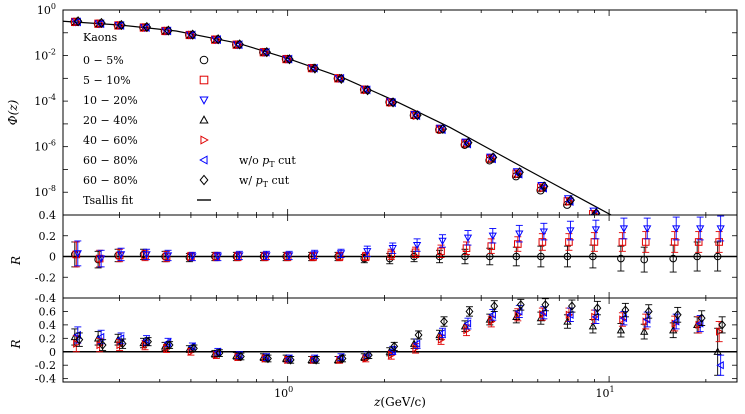  I want to click on y-tick-label: -0.4, so click(45, 298).